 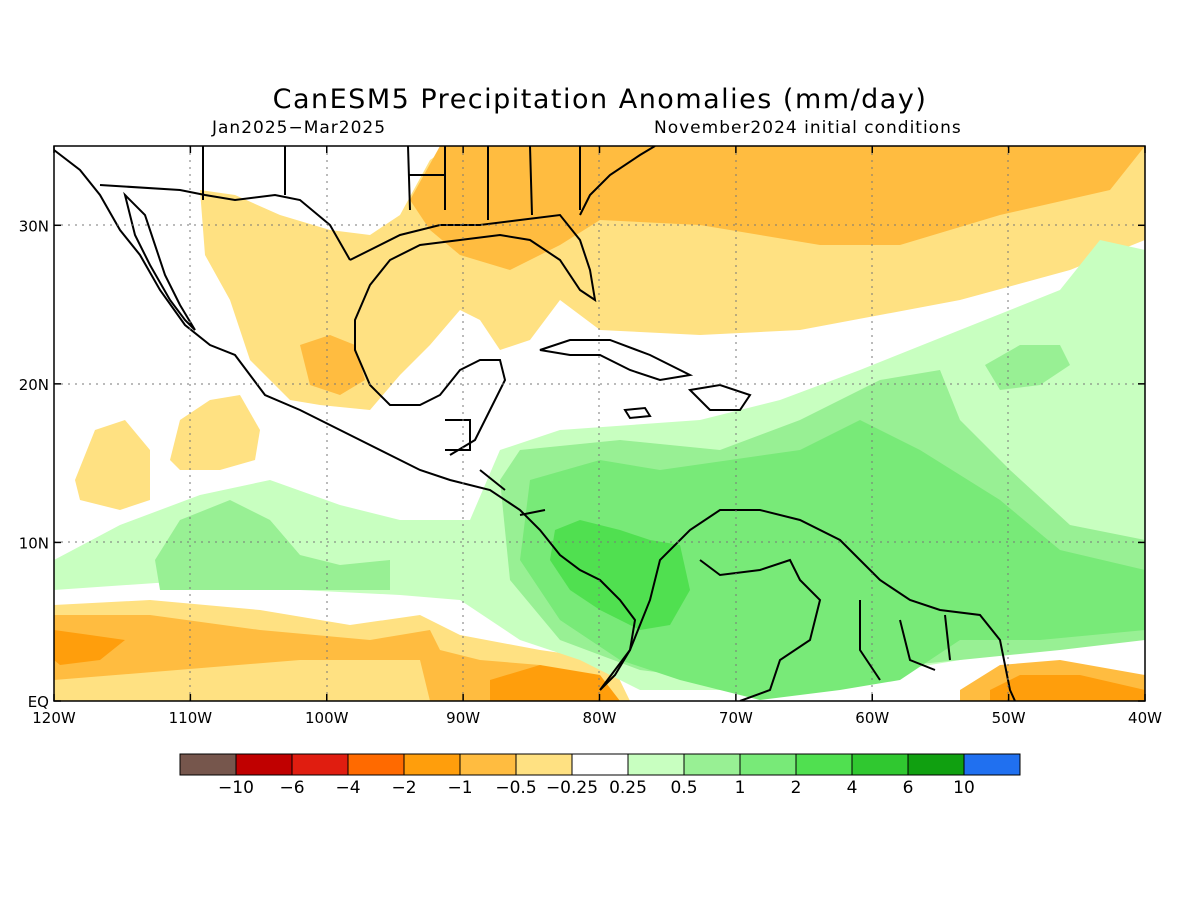 I want to click on lat-tick-label: 20N, so click(x=34, y=385).